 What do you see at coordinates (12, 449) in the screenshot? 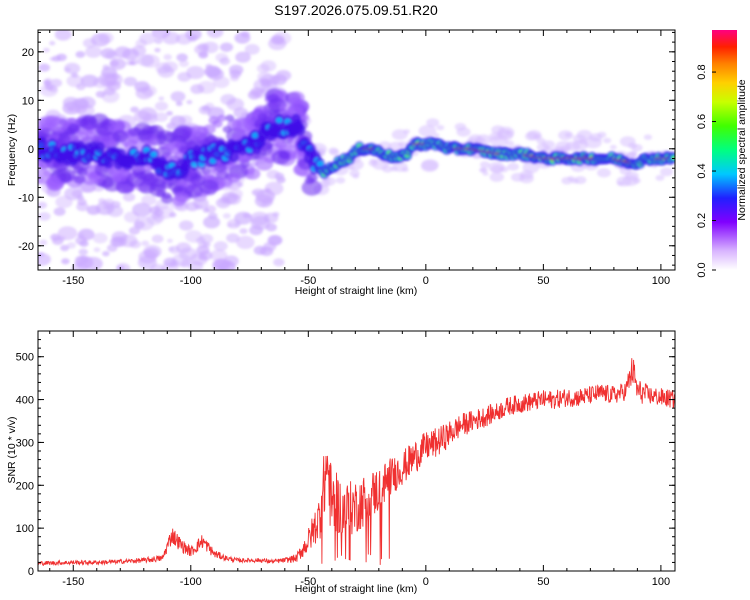
I see `snr-y-axis-label: SNR (10 * v/v)` at bounding box center [12, 449].